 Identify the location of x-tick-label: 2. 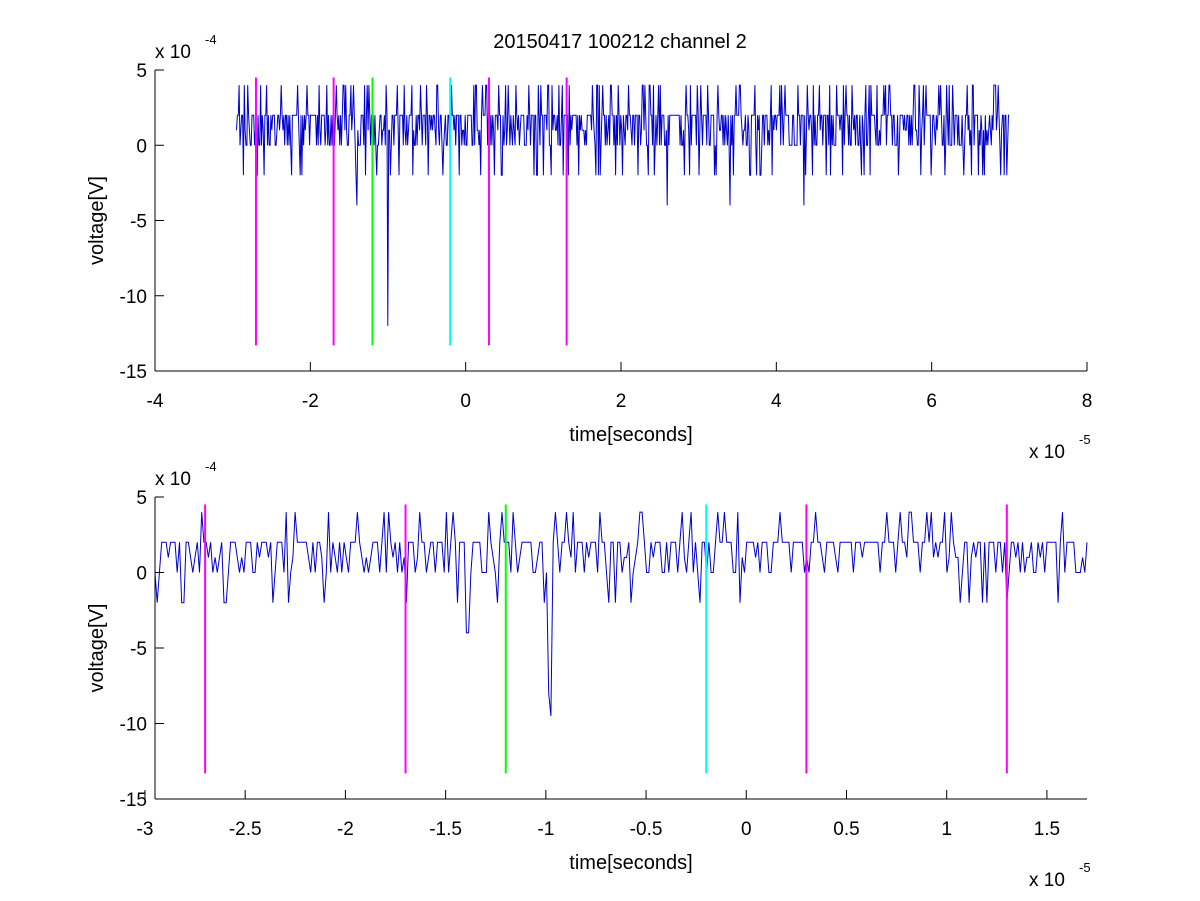
(621, 401).